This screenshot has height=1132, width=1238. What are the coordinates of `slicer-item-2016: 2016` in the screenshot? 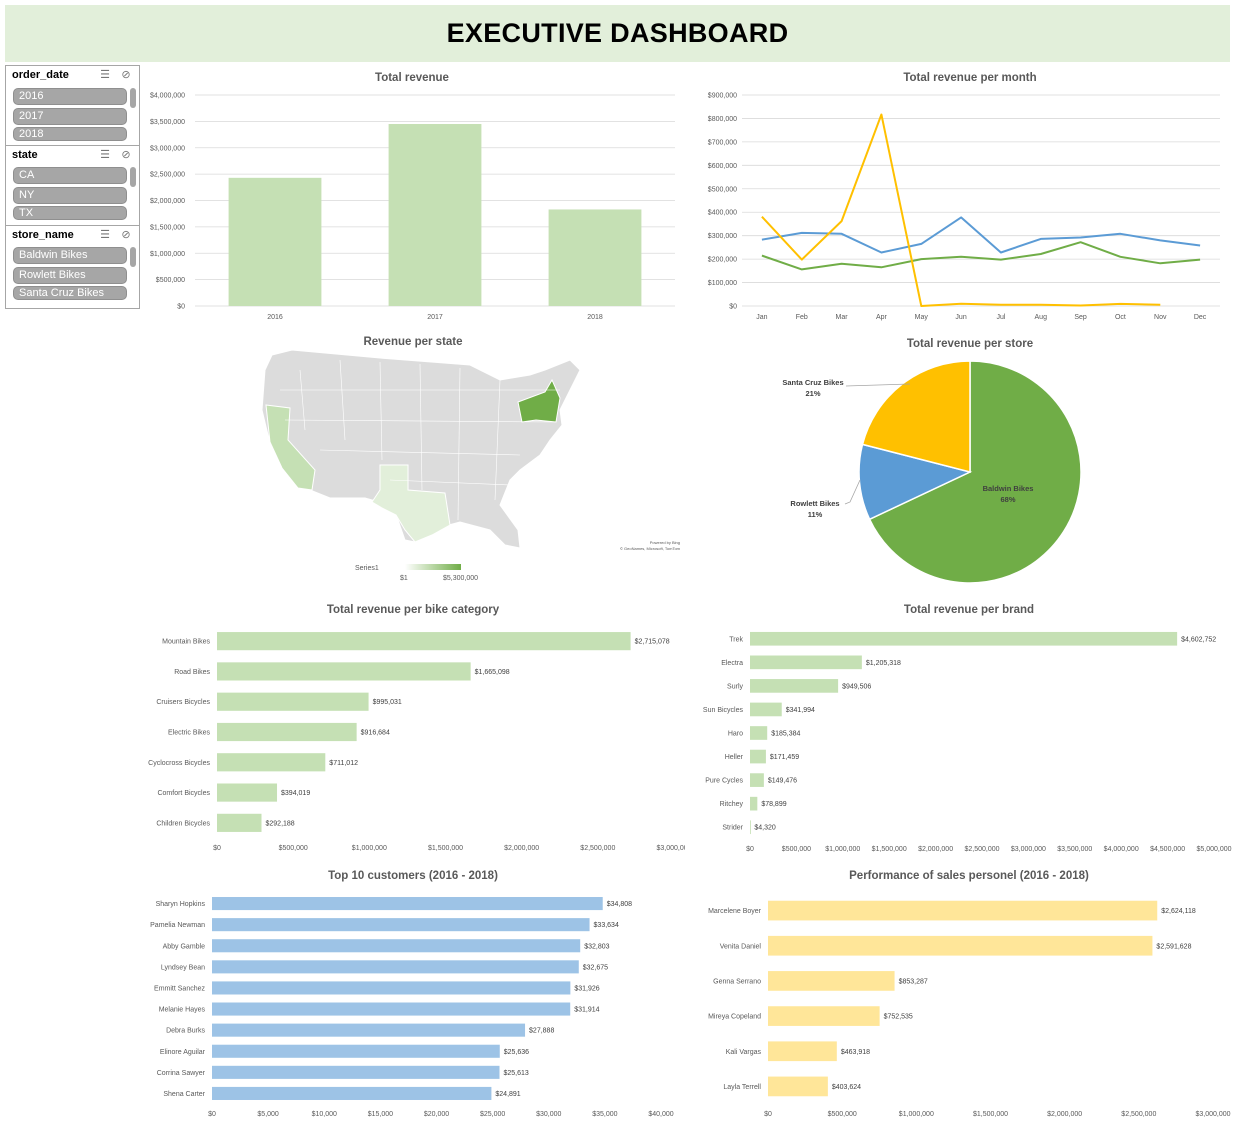 It's located at (70, 96).